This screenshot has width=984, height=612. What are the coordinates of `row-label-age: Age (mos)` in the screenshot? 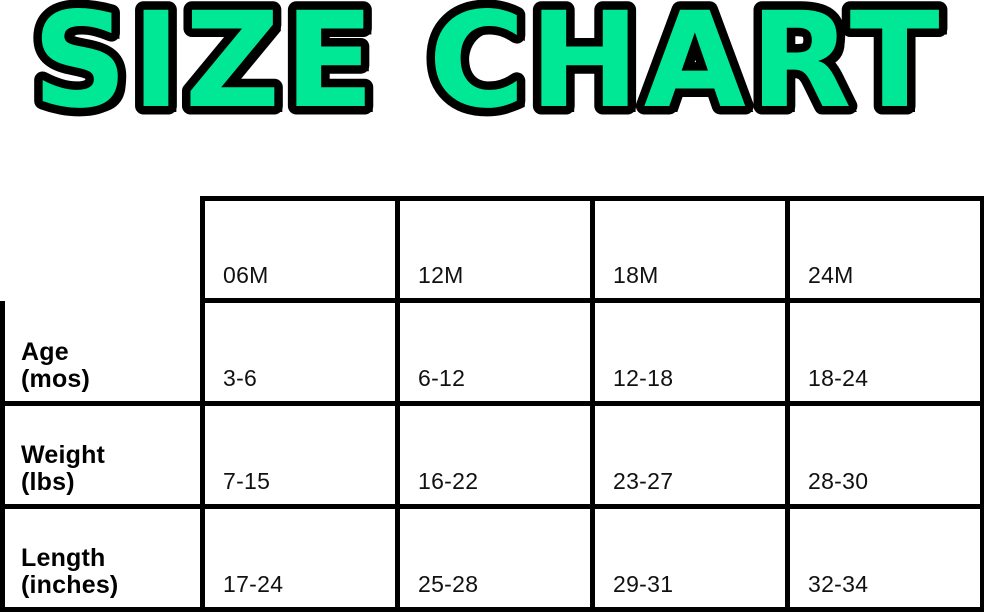 It's located at (101, 353).